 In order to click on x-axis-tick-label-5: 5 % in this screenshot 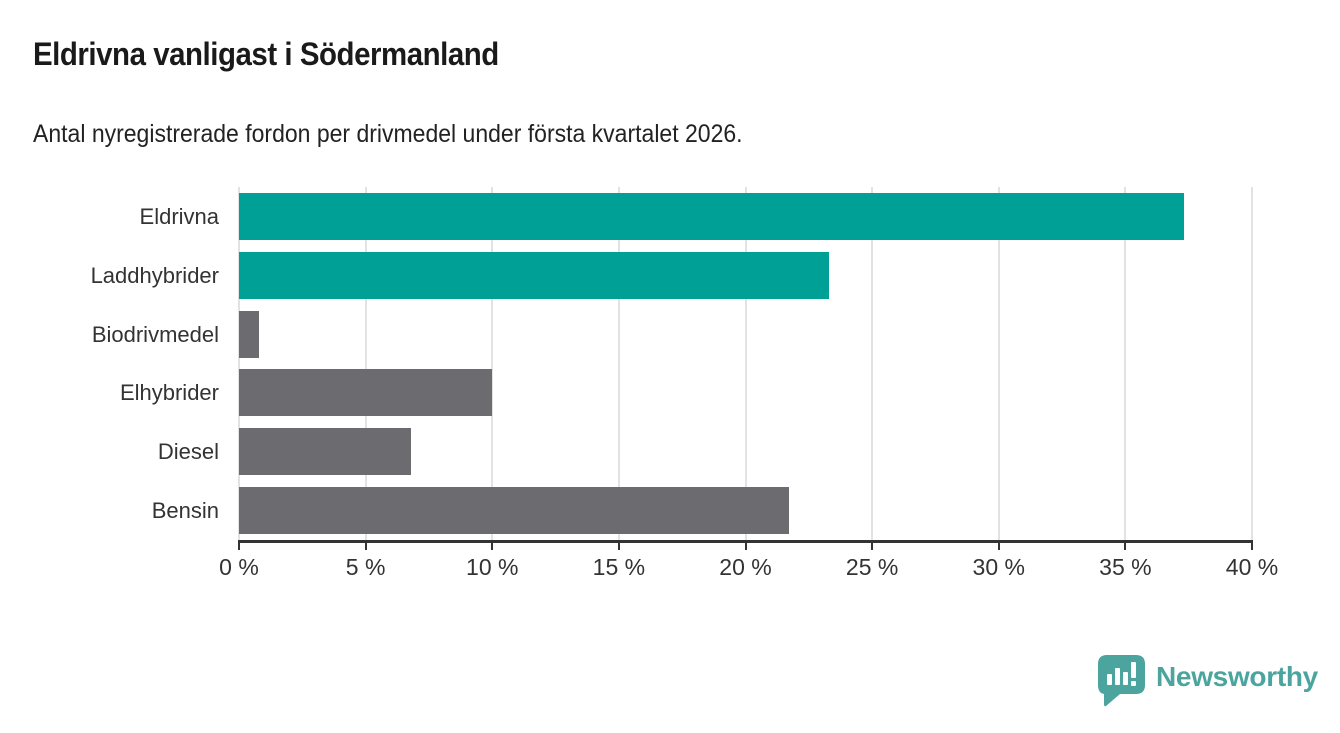, I will do `click(365, 567)`.